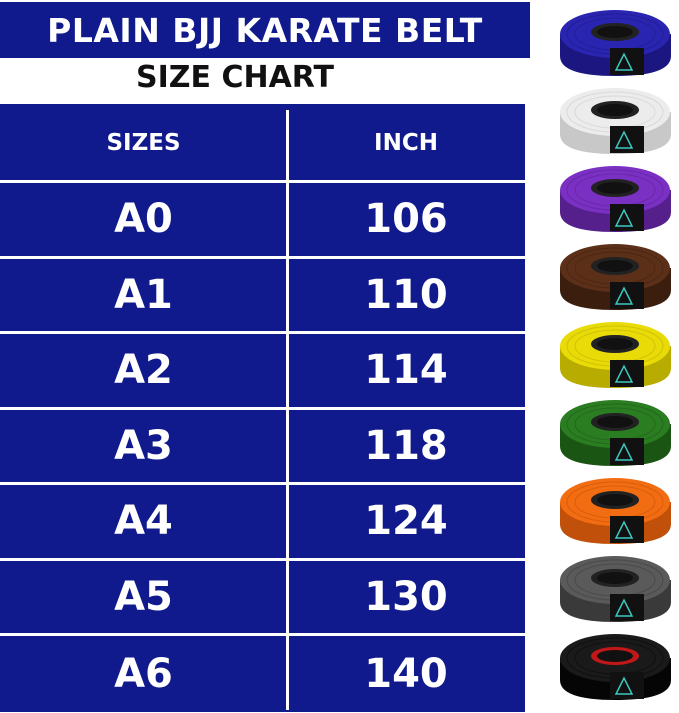  I want to click on table-row: A5 130, so click(262, 595).